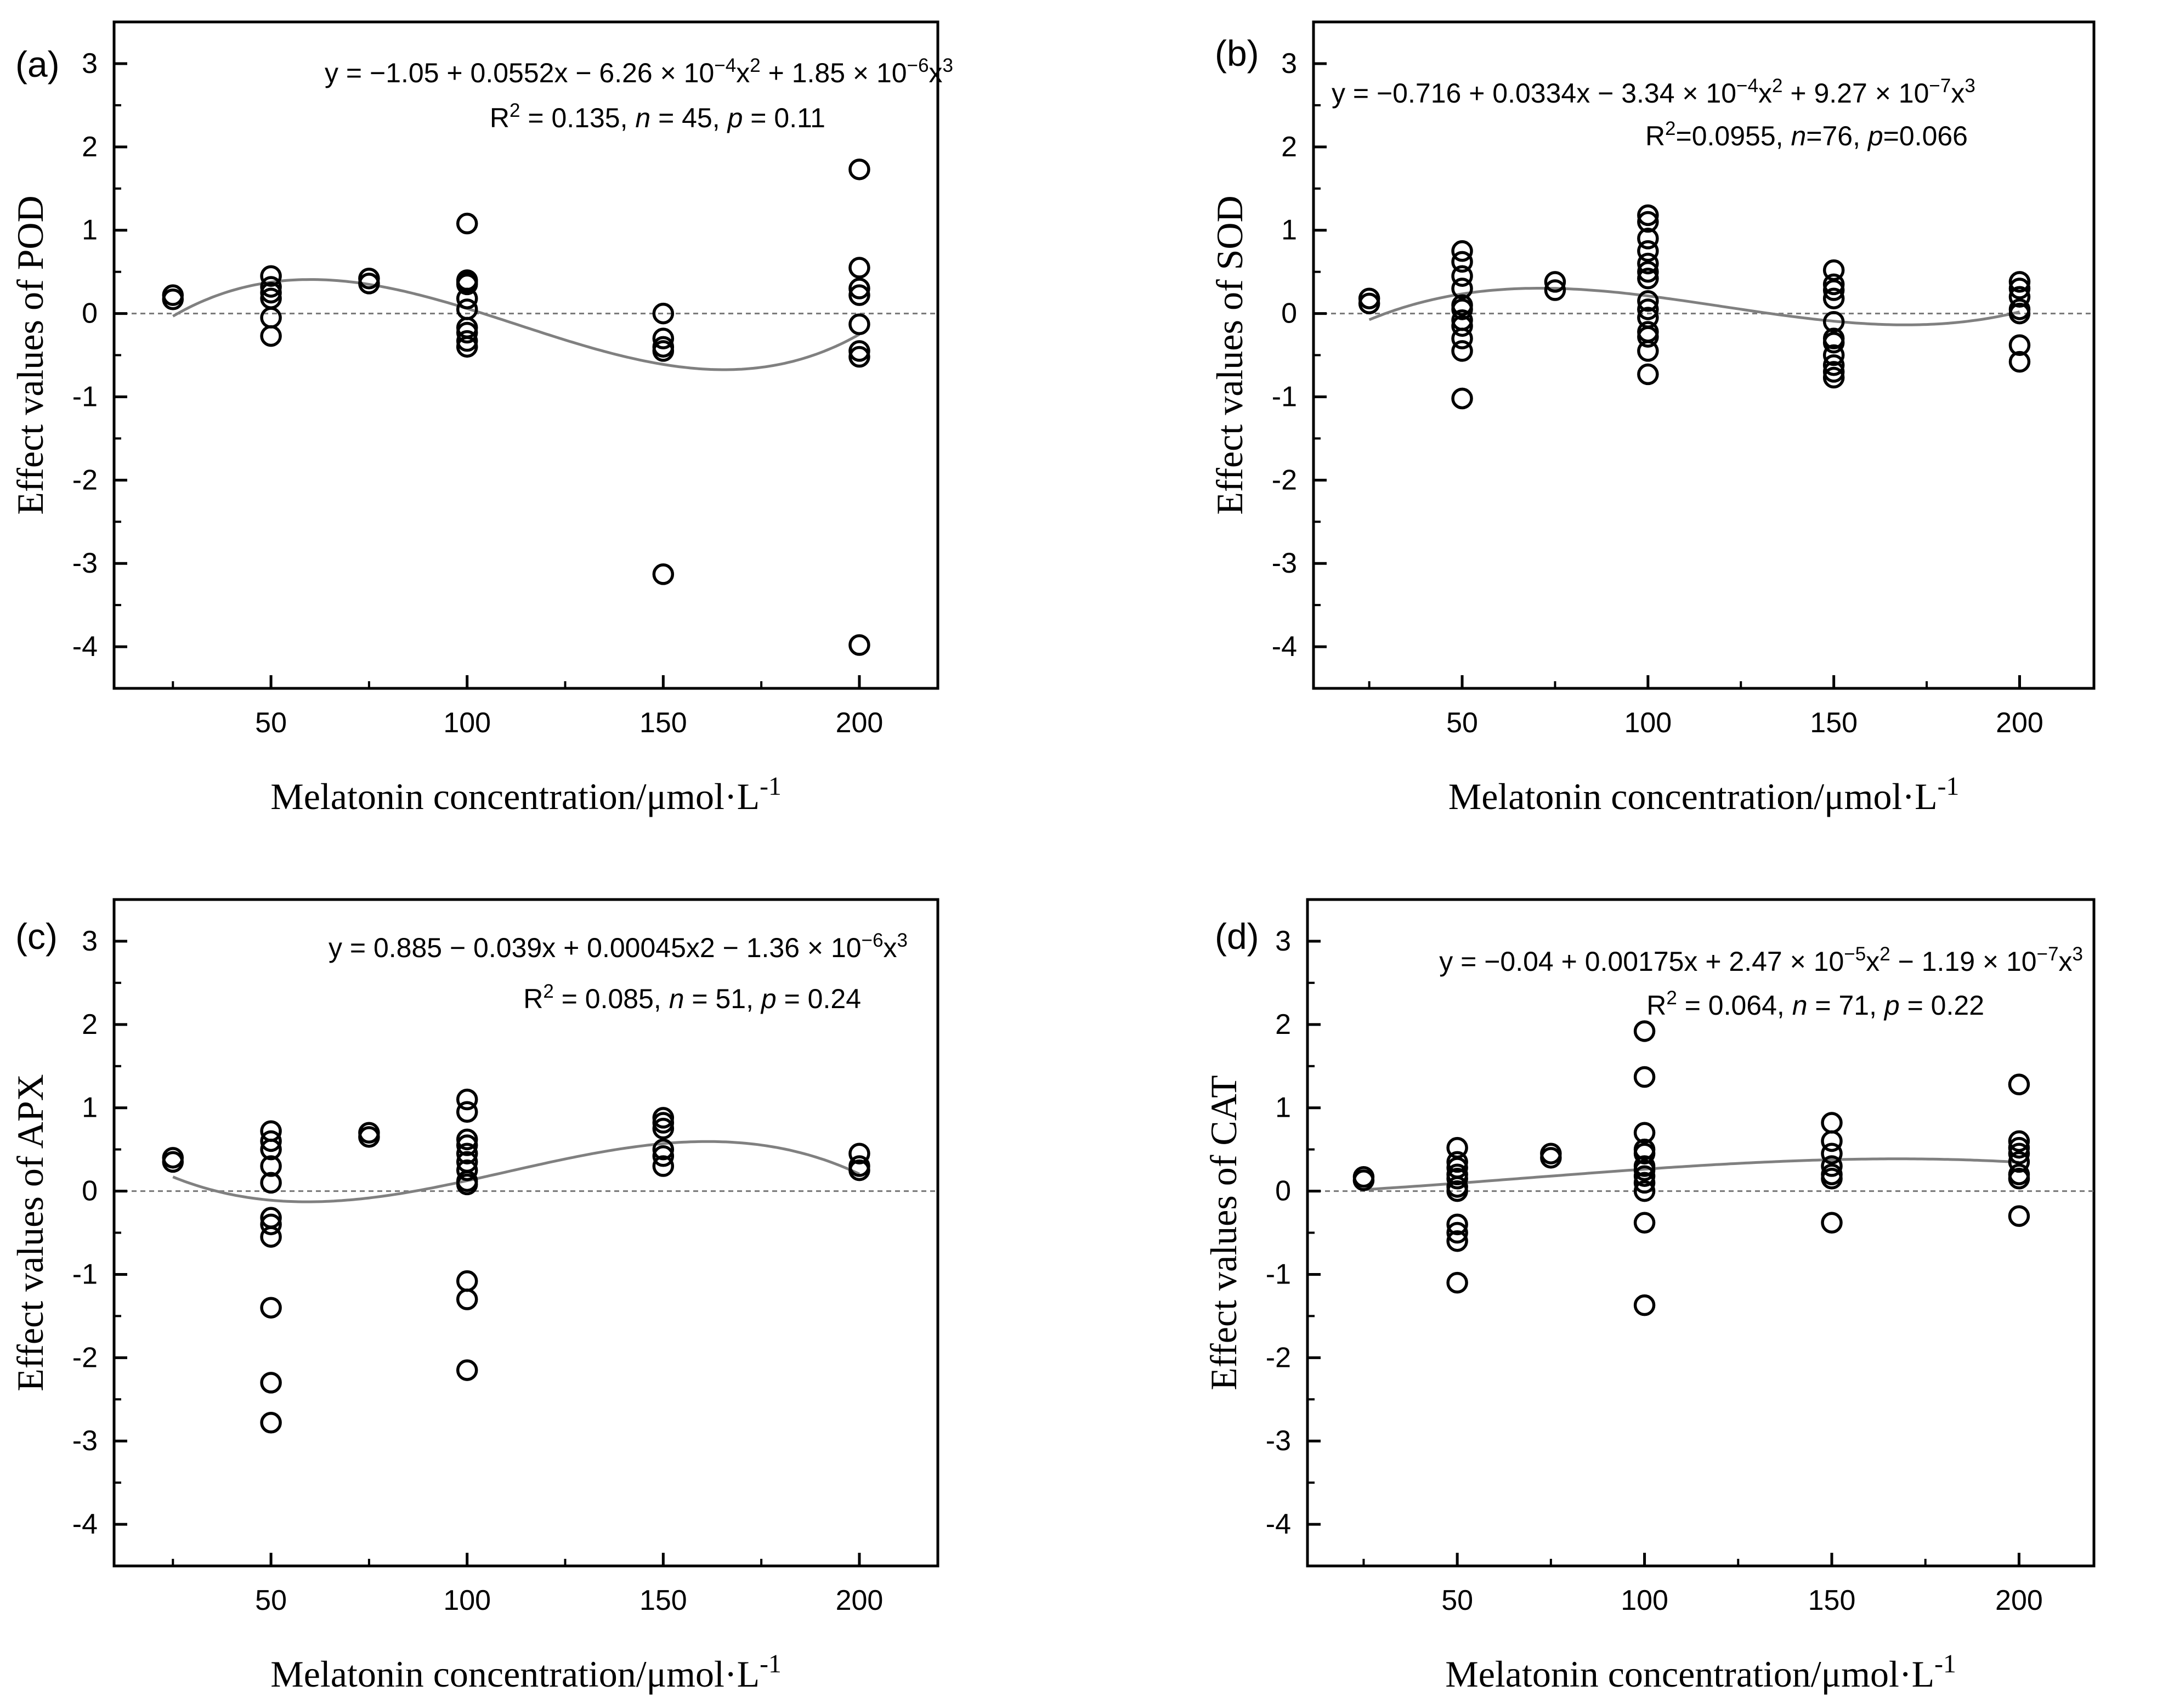  What do you see at coordinates (658, 117) in the screenshot?
I see `fit-statistics: R2 = 0.135, n = 45, p = 0.11` at bounding box center [658, 117].